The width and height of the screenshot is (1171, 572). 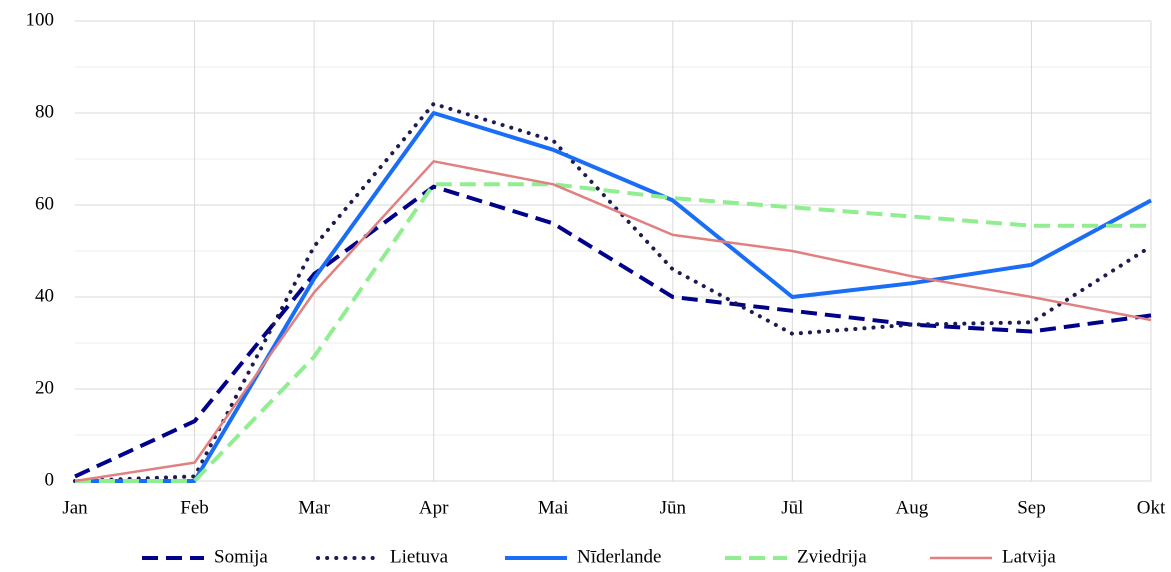 I want to click on x-tick-label: Okt, so click(x=1151, y=507).